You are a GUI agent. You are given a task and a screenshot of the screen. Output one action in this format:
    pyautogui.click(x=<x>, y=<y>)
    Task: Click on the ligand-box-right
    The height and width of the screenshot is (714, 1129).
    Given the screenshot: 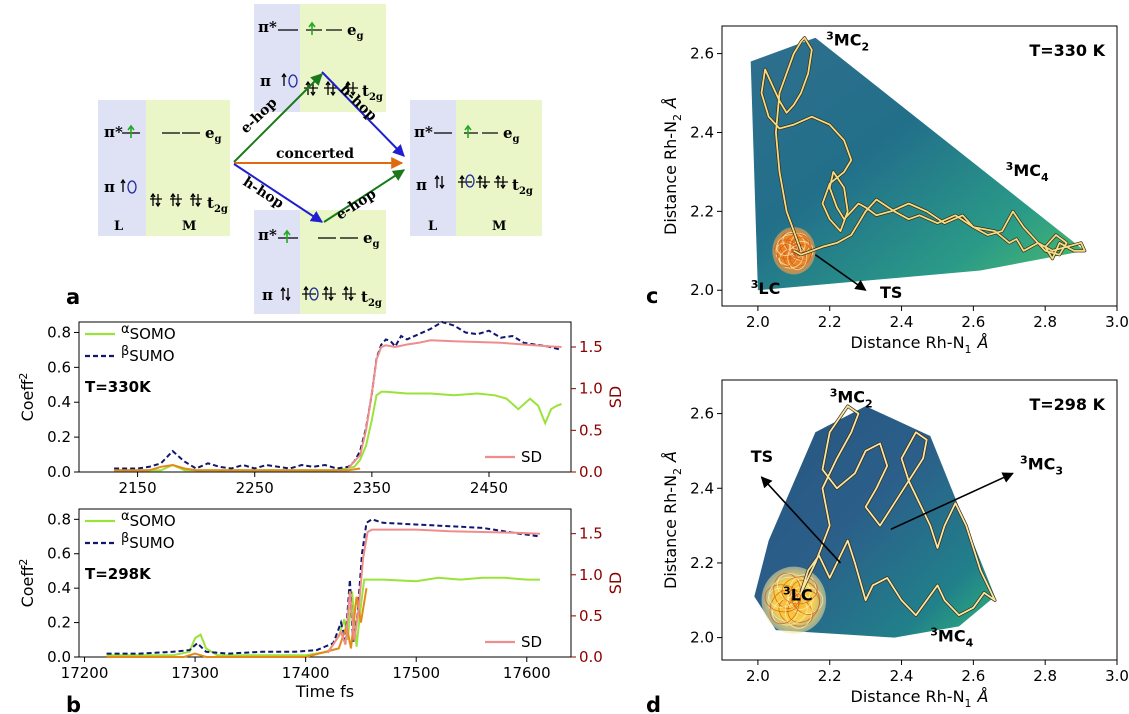 What is the action you would take?
    pyautogui.click(x=433, y=168)
    